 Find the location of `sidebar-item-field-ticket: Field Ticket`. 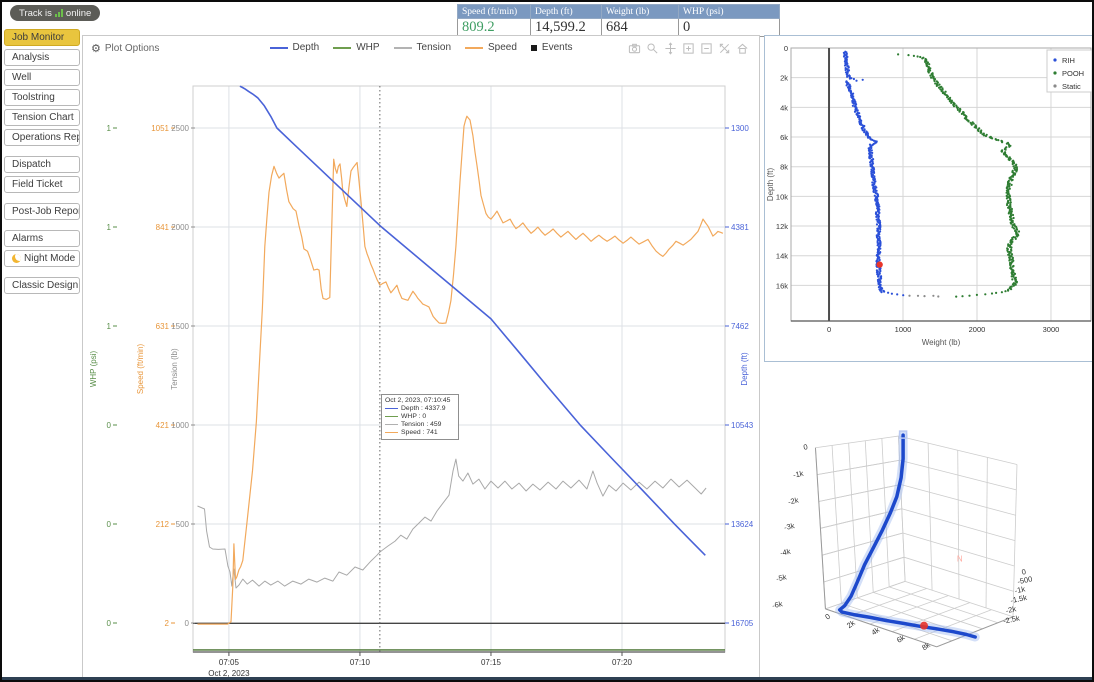

sidebar-item-field-ticket: Field Ticket is located at coordinates (42, 184).